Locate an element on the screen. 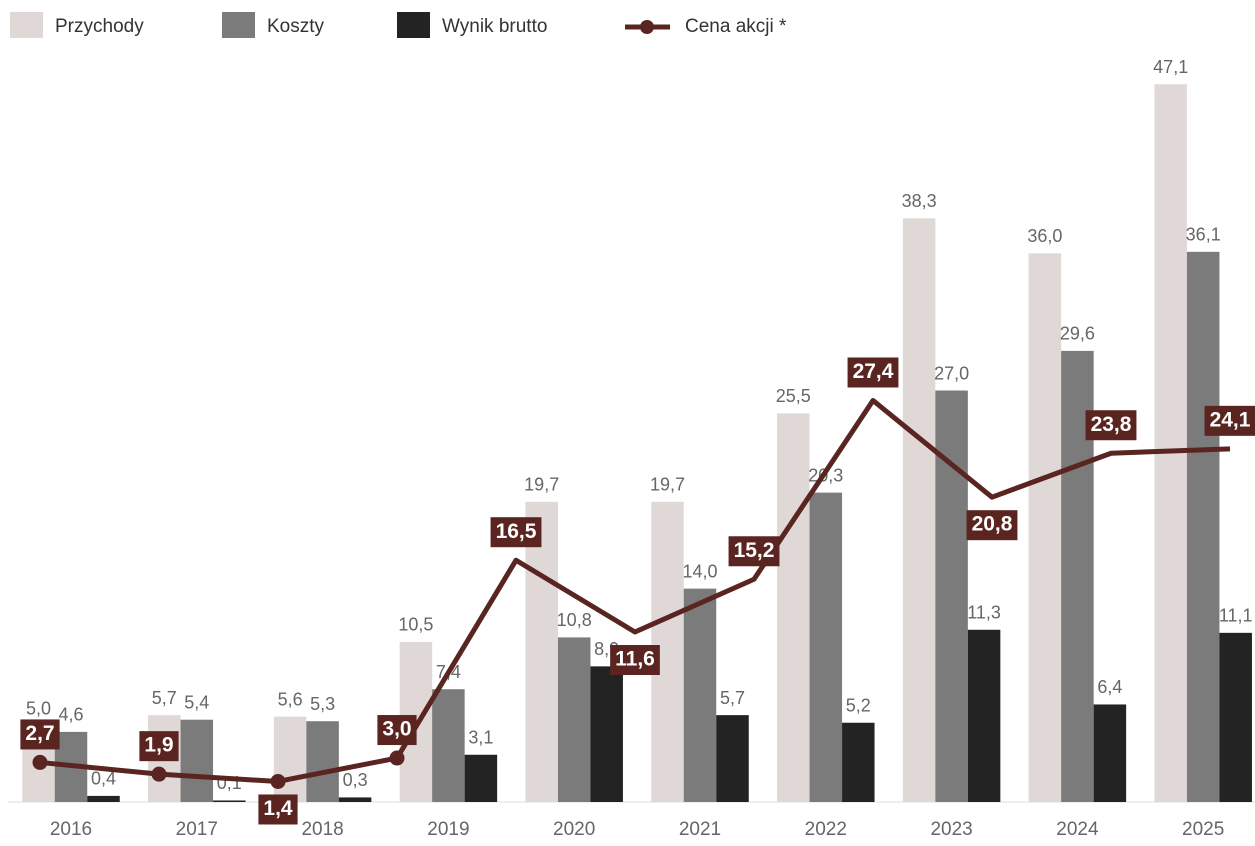 The width and height of the screenshot is (1255, 846). value-label: 14,0 is located at coordinates (699, 571).